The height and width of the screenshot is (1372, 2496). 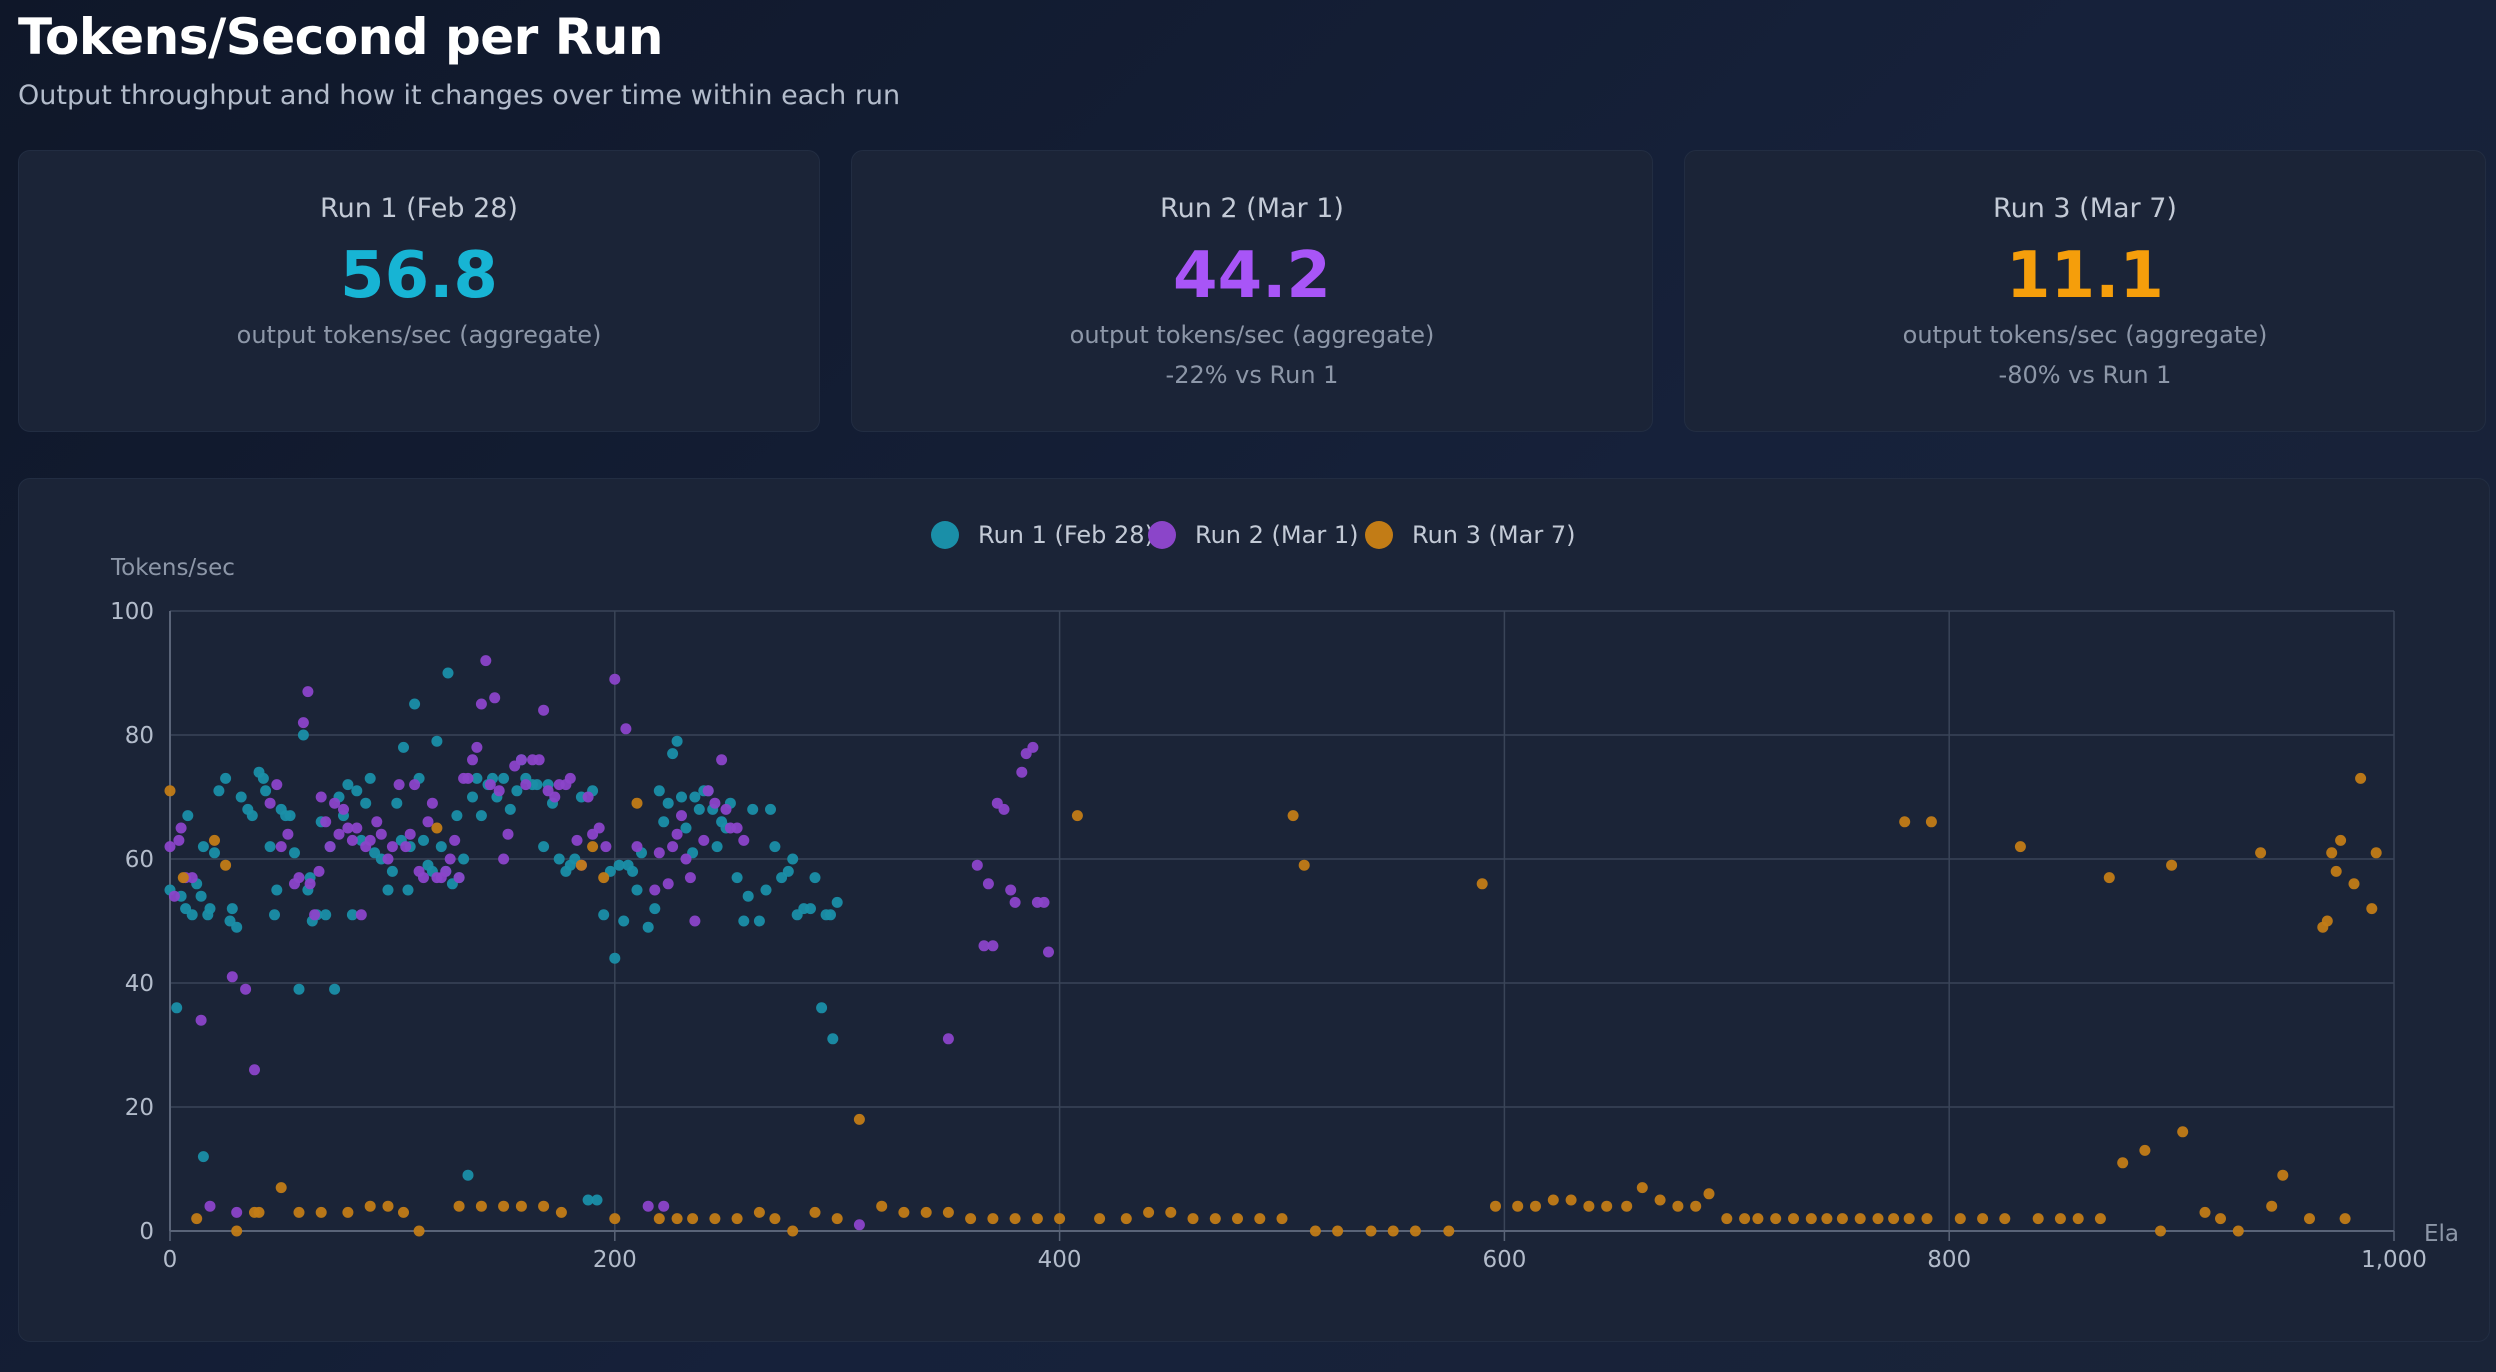 What do you see at coordinates (2085, 375) in the screenshot?
I see `card-delta: -80% vs Run 1` at bounding box center [2085, 375].